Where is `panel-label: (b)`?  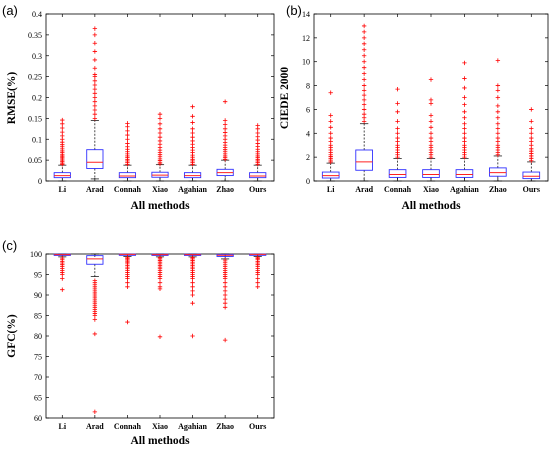 panel-label: (b) is located at coordinates (294, 10).